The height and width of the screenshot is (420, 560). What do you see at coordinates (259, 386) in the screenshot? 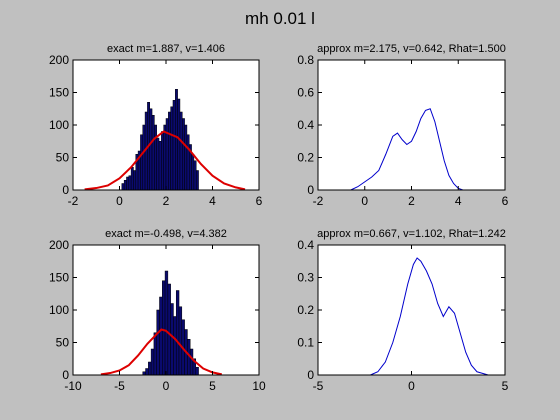
I see `x-tick-label: 10` at bounding box center [259, 386].